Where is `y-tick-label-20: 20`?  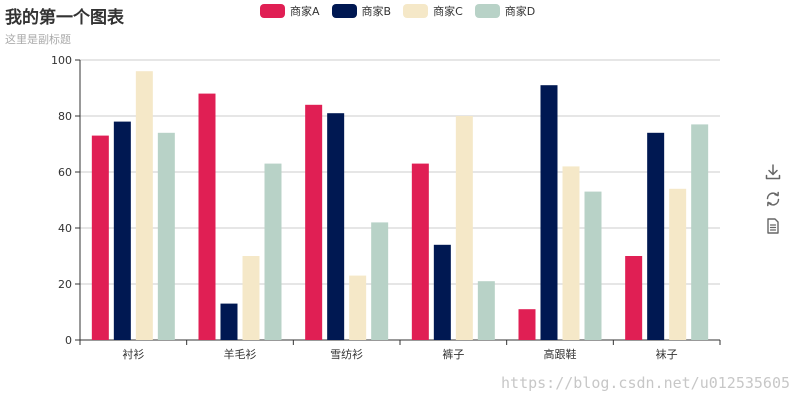 y-tick-label-20: 20 is located at coordinates (65, 284).